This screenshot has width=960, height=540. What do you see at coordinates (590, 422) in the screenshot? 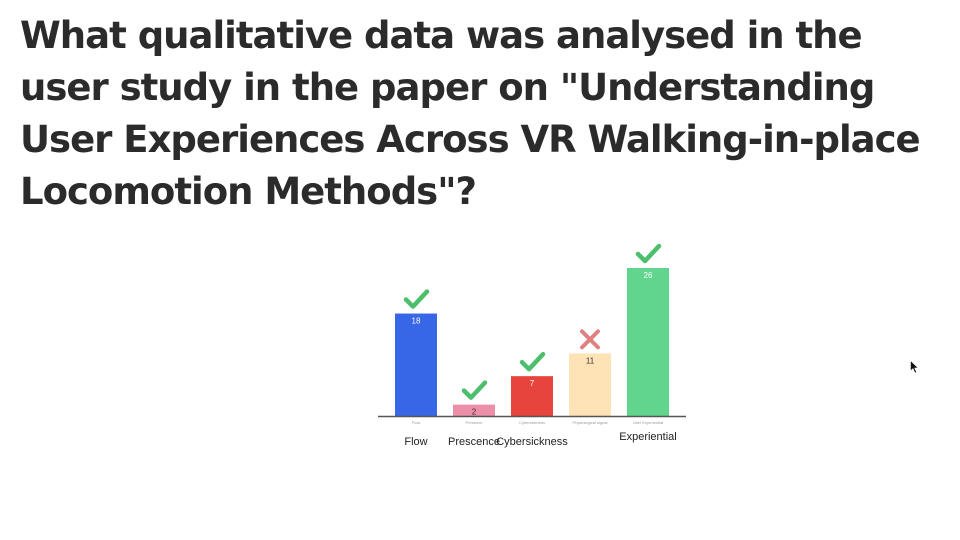
I see `x-tick-label: Physiological signal` at bounding box center [590, 422].